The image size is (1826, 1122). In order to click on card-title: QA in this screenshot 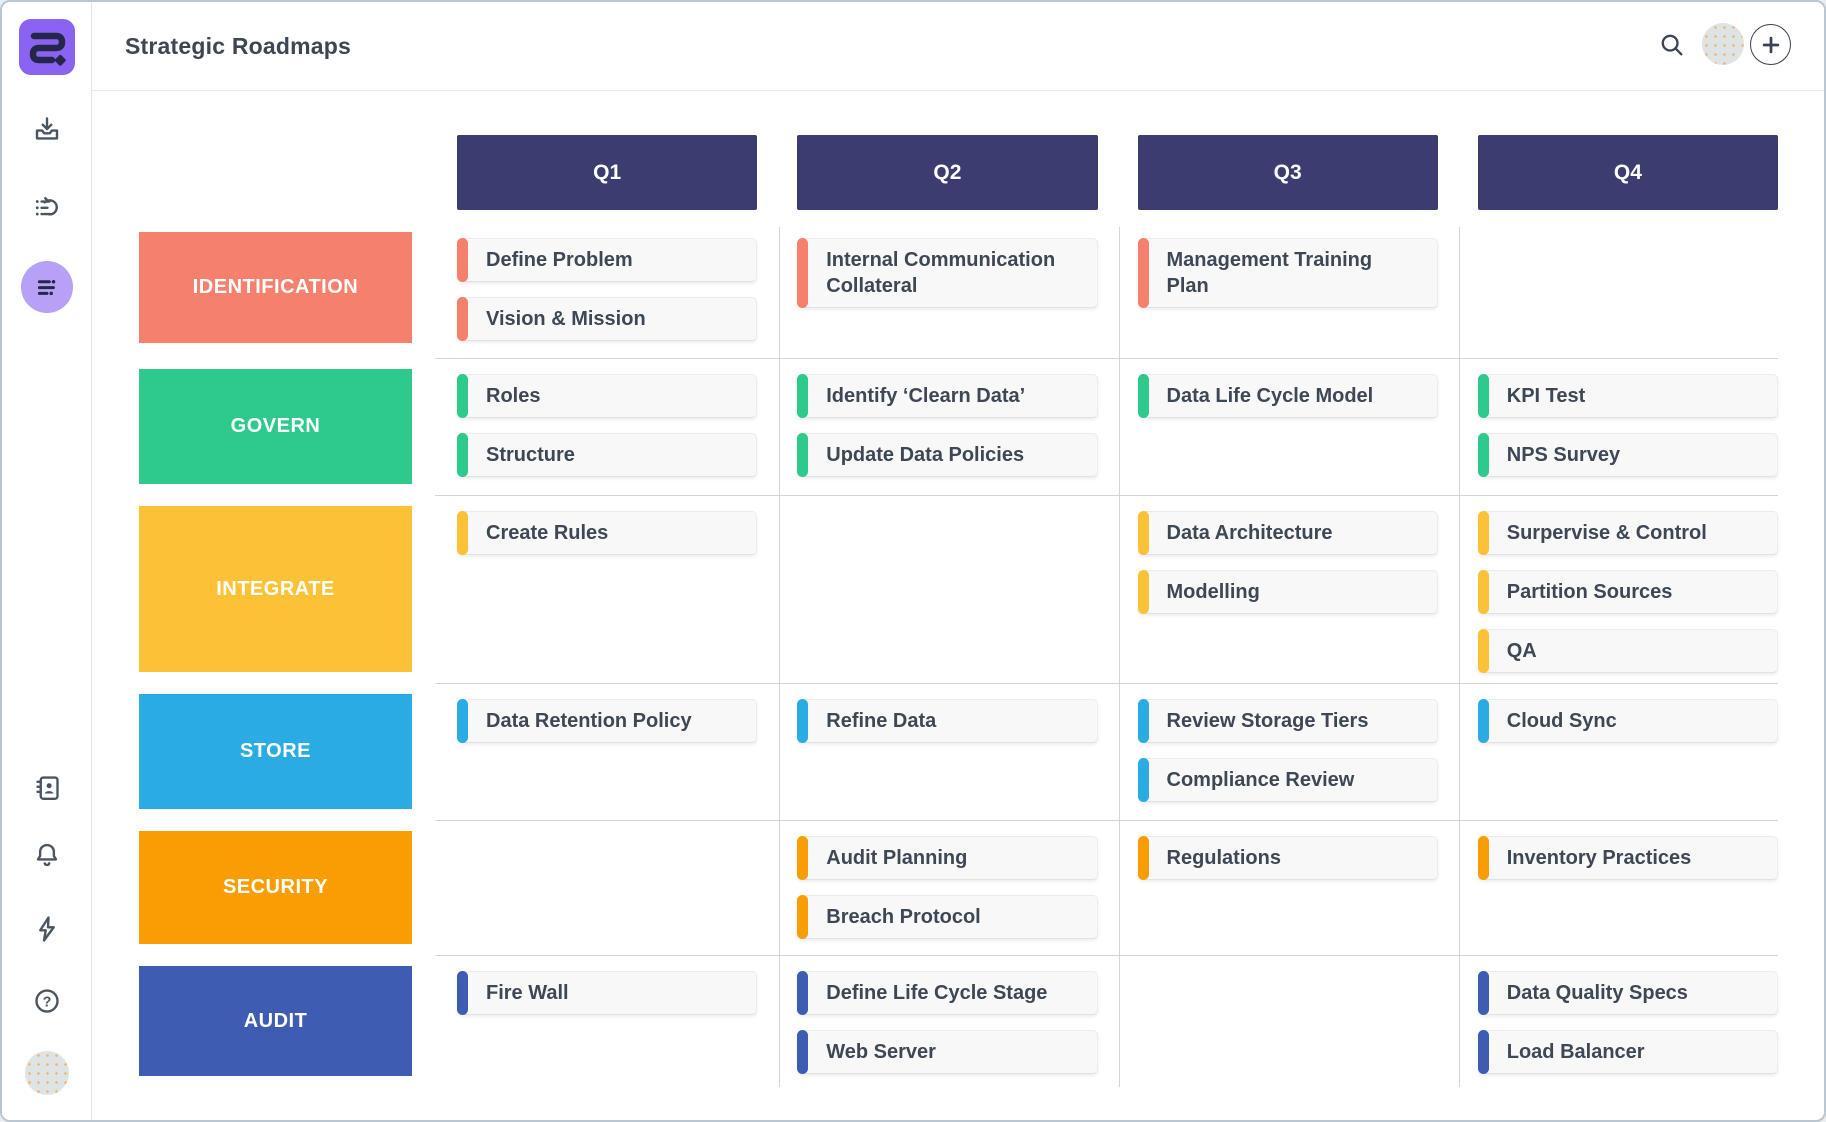, I will do `click(1521, 651)`.